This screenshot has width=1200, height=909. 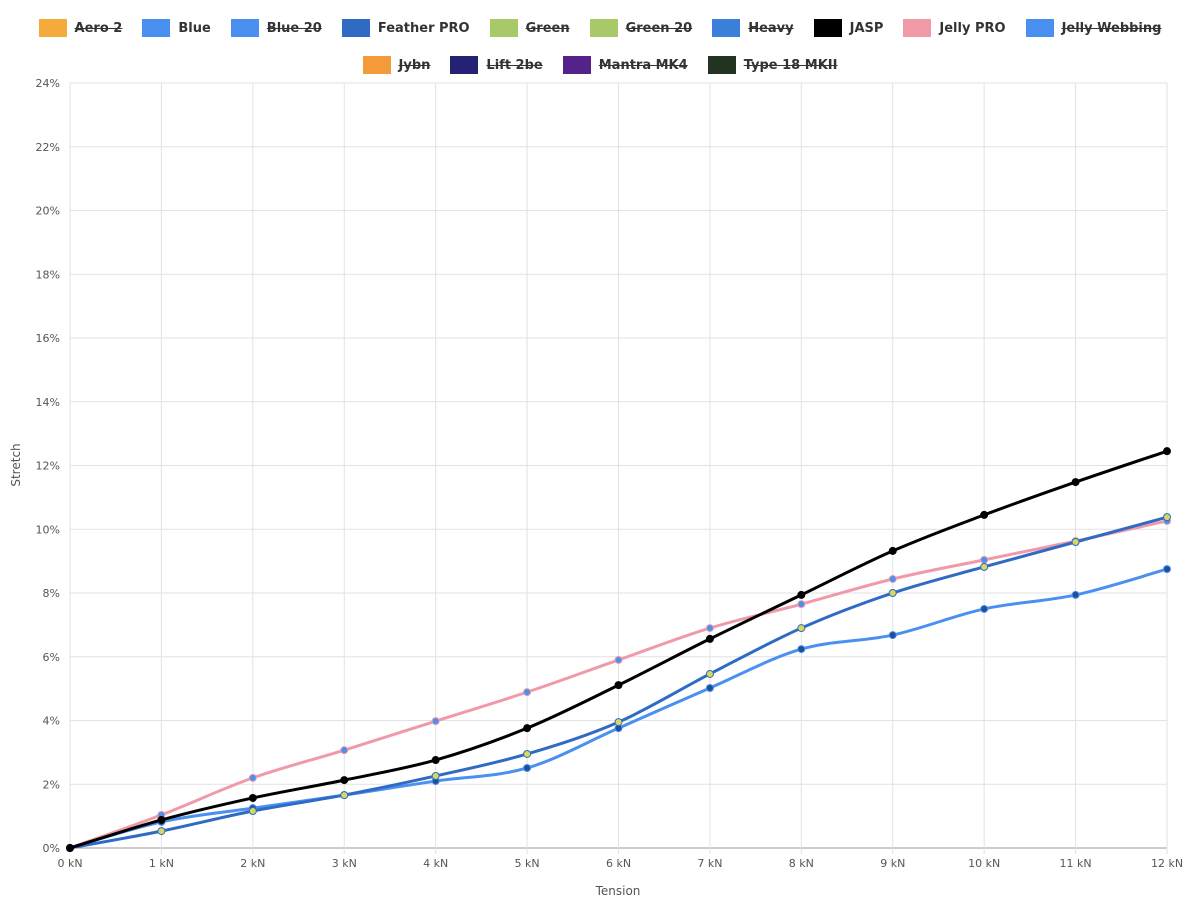 I want to click on legend-label: Mantra MK4, so click(x=643, y=65).